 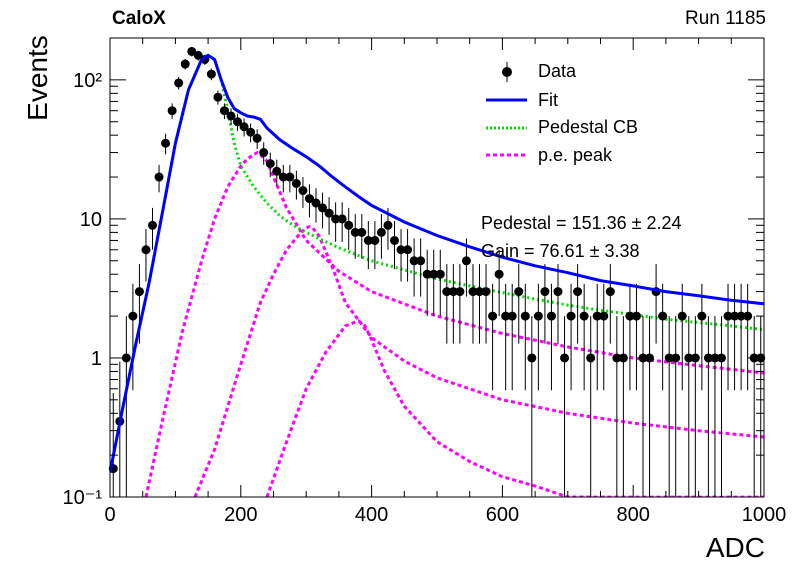 What do you see at coordinates (96, 359) in the screenshot?
I see `y-tick-label: 1` at bounding box center [96, 359].